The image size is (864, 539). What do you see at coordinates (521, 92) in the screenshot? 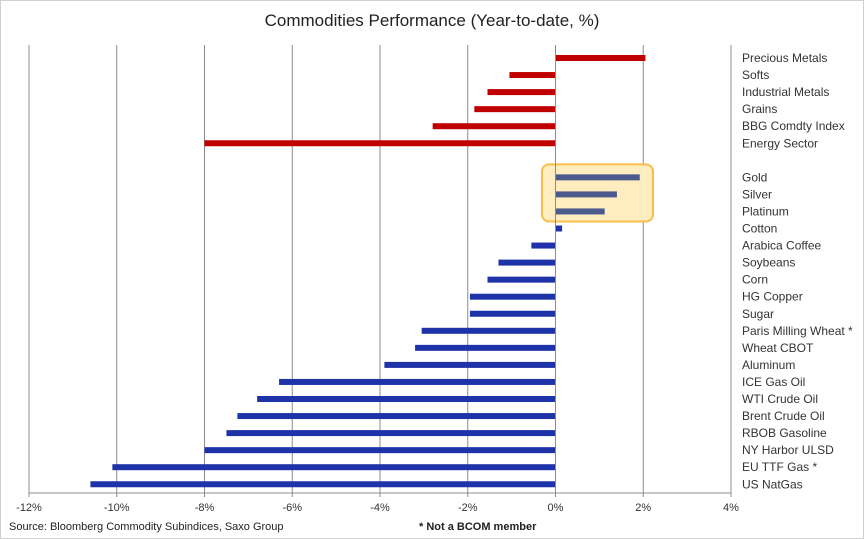
I see `bar-industrial-metals` at bounding box center [521, 92].